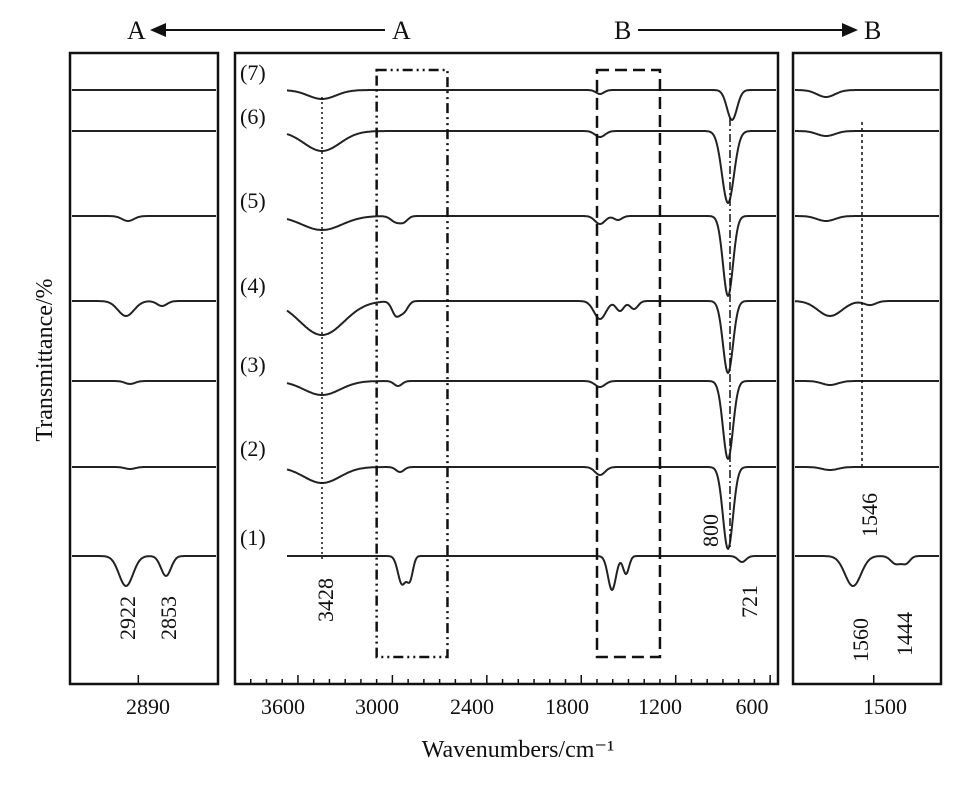 This screenshot has width=964, height=789. Describe the element at coordinates (904, 634) in the screenshot. I see `annotation-1444: 1444` at that location.